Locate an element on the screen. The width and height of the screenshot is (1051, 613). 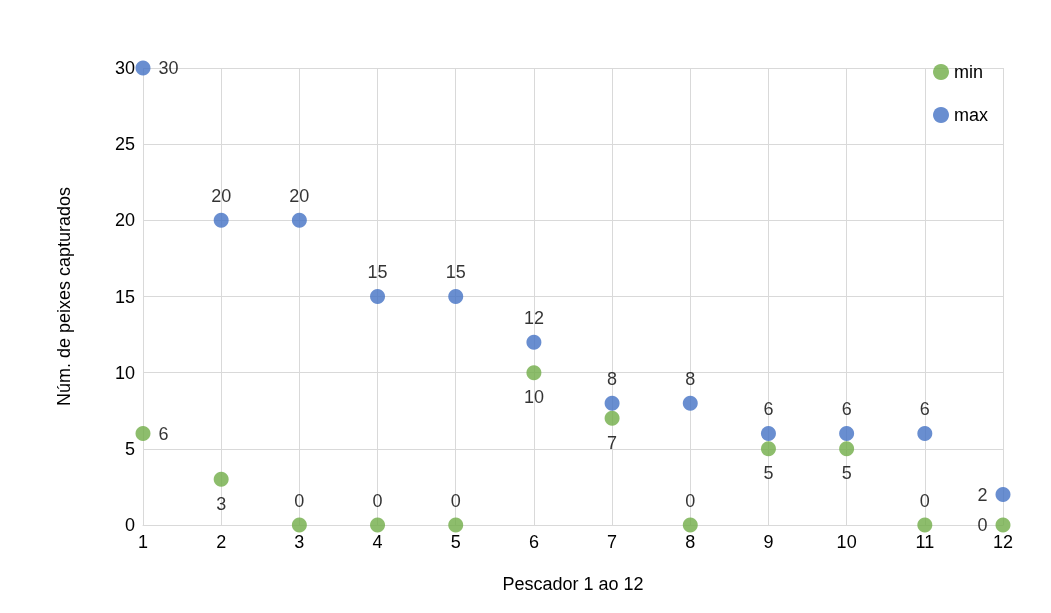
y-tick-label: 25 is located at coordinates (124, 144).